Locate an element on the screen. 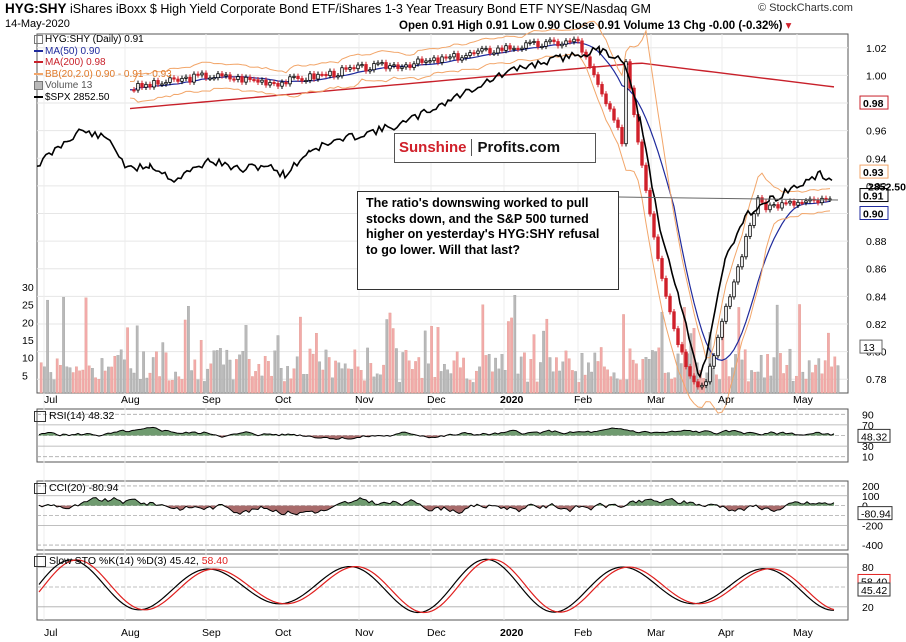  dropdown-caret-icon: ▾ is located at coordinates (788, 26).